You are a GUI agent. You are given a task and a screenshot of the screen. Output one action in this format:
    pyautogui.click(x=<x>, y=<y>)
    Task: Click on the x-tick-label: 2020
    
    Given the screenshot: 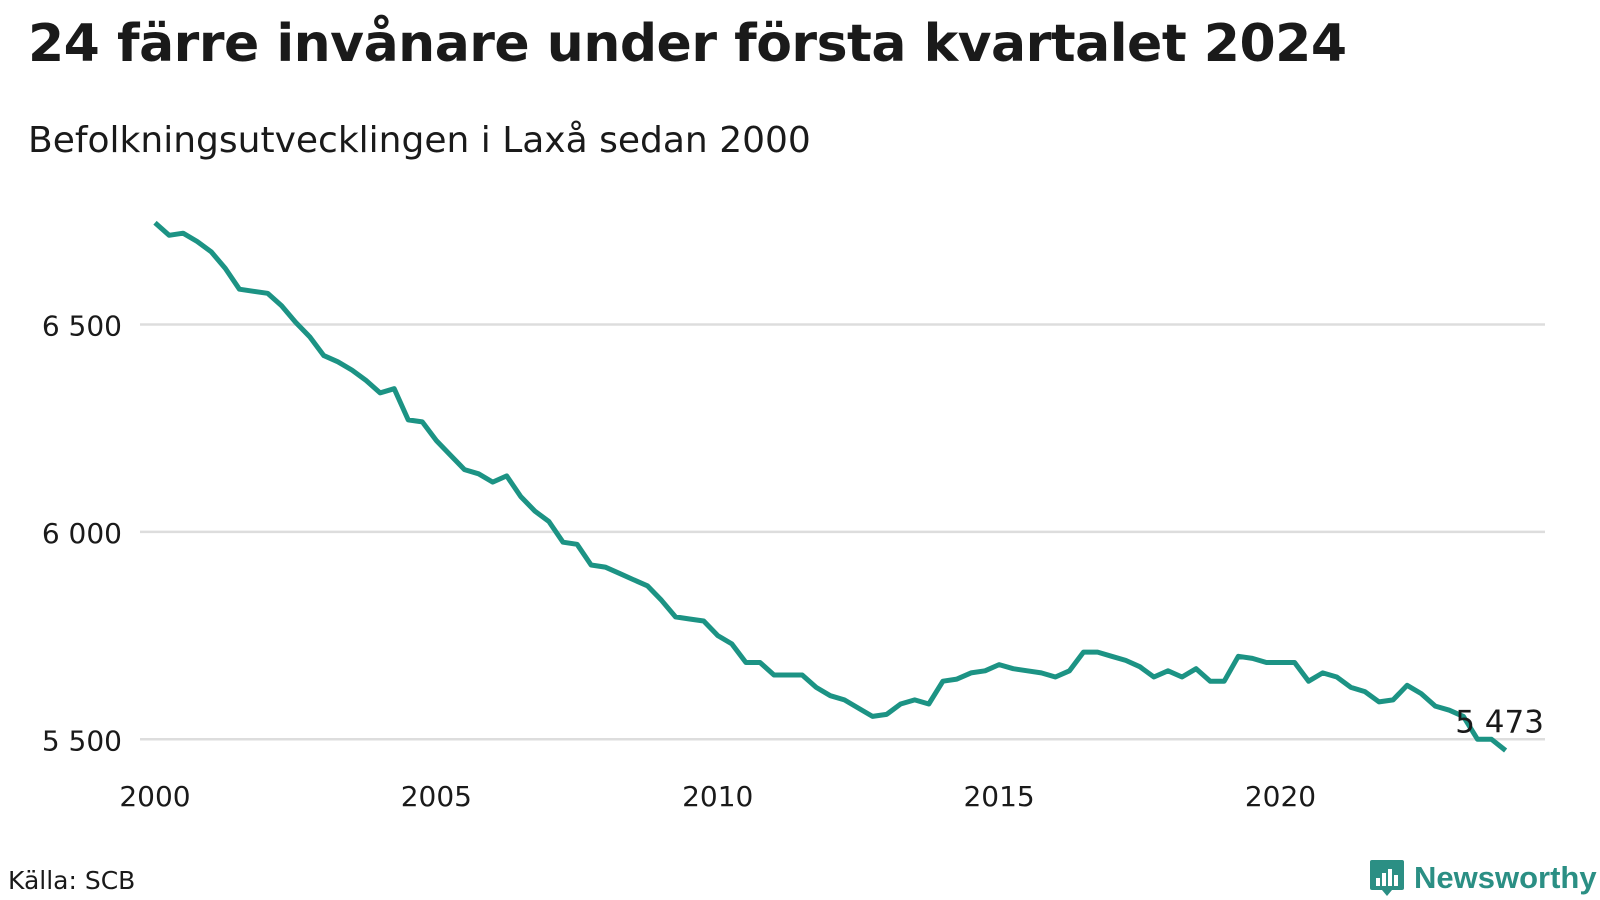 What is the action you would take?
    pyautogui.click(x=1280, y=796)
    